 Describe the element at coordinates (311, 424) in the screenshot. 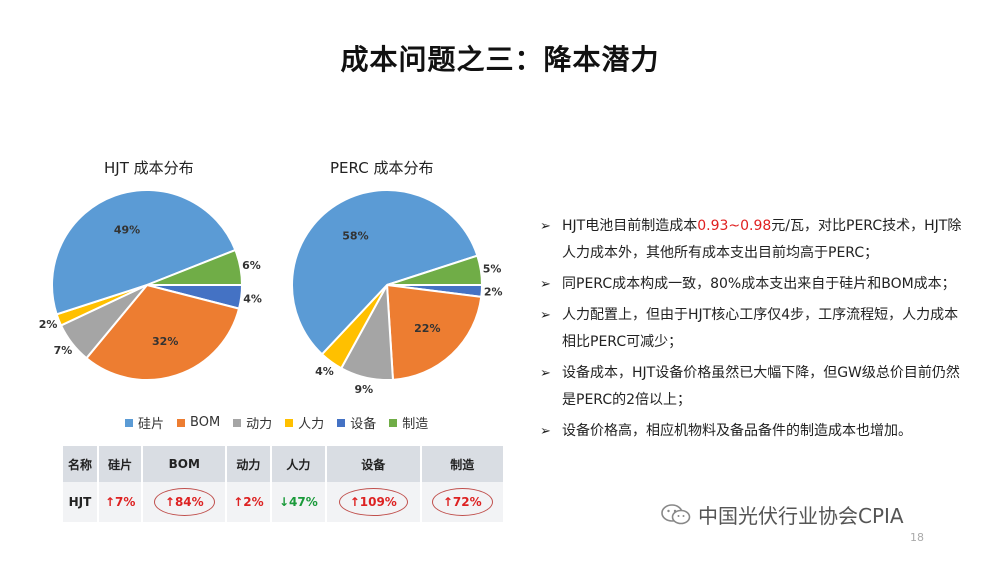

I see `legend-label: 人力` at that location.